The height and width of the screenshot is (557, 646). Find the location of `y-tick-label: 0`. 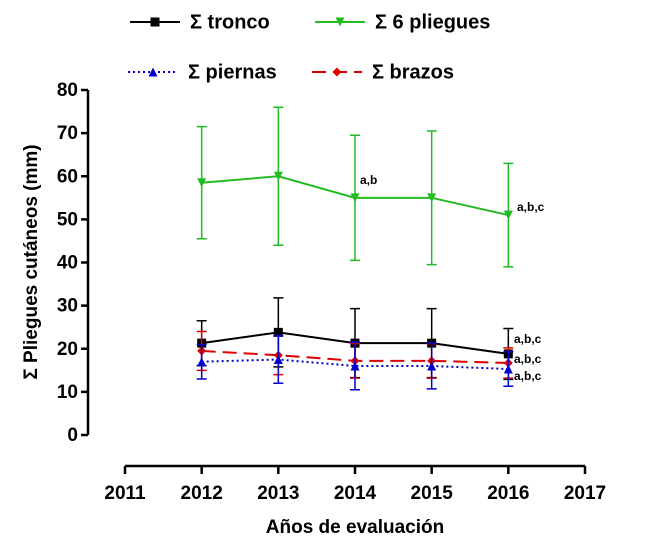

y-tick-label: 0 is located at coordinates (72, 435).